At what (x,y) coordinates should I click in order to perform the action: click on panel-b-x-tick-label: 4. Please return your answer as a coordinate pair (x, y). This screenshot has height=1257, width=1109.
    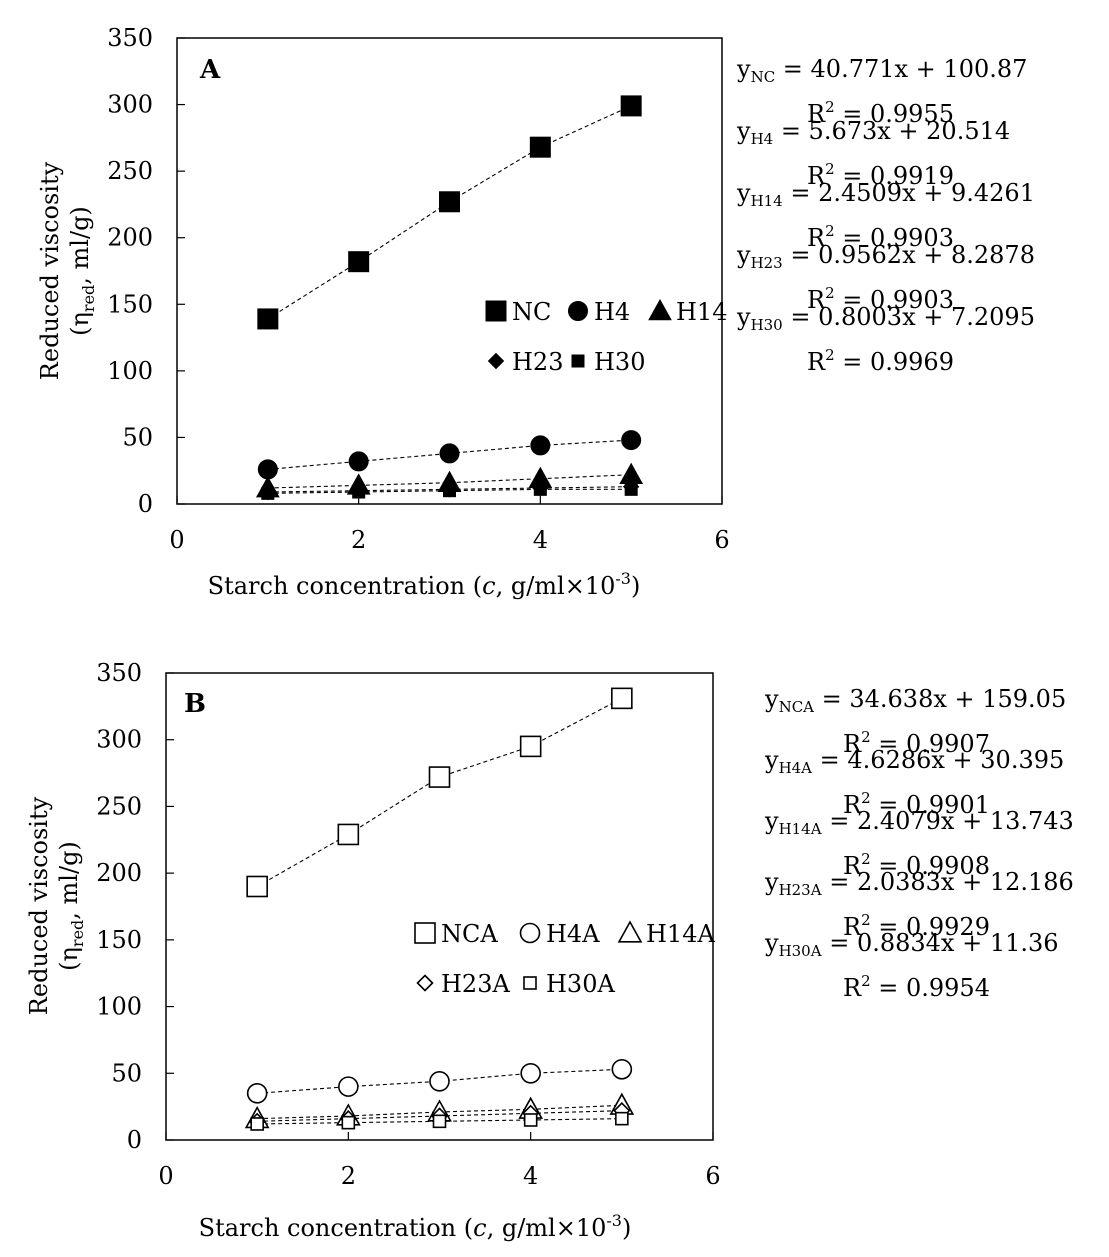
    Looking at the image, I should click on (530, 1176).